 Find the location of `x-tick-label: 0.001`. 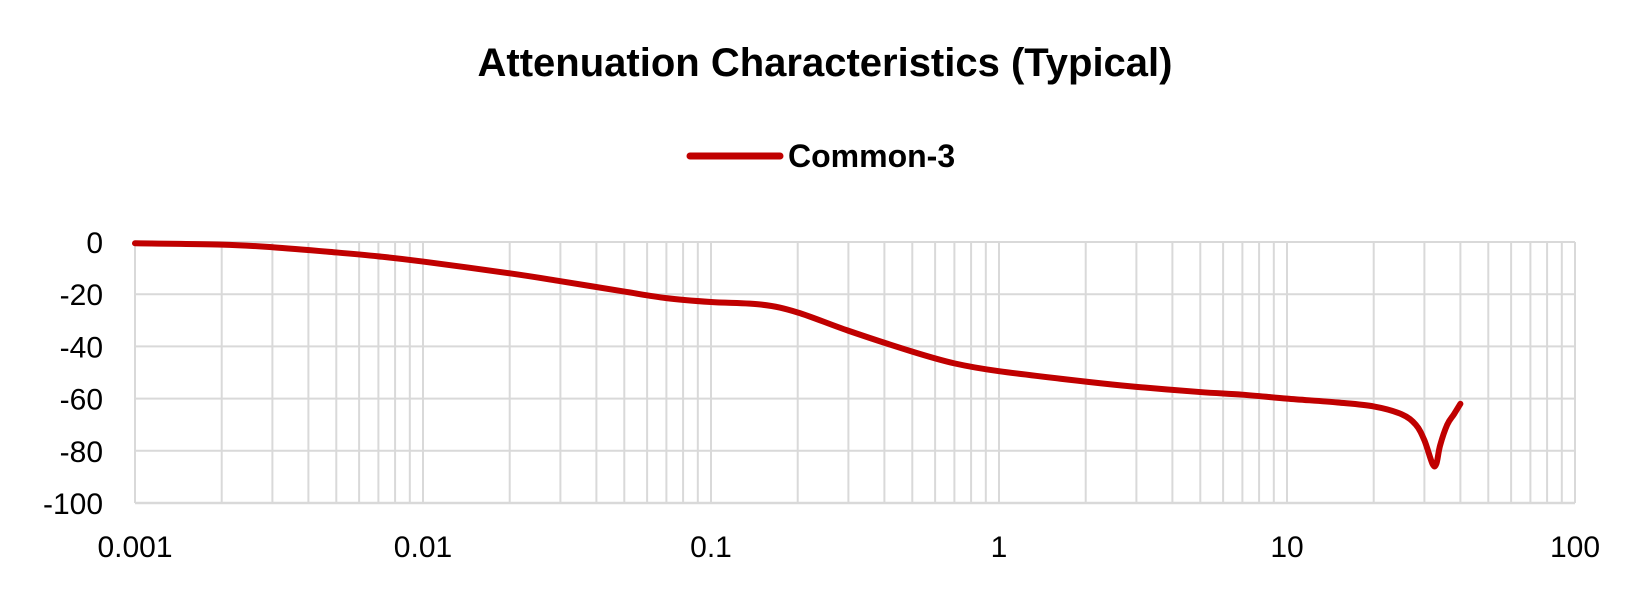

x-tick-label: 0.001 is located at coordinates (134, 547).